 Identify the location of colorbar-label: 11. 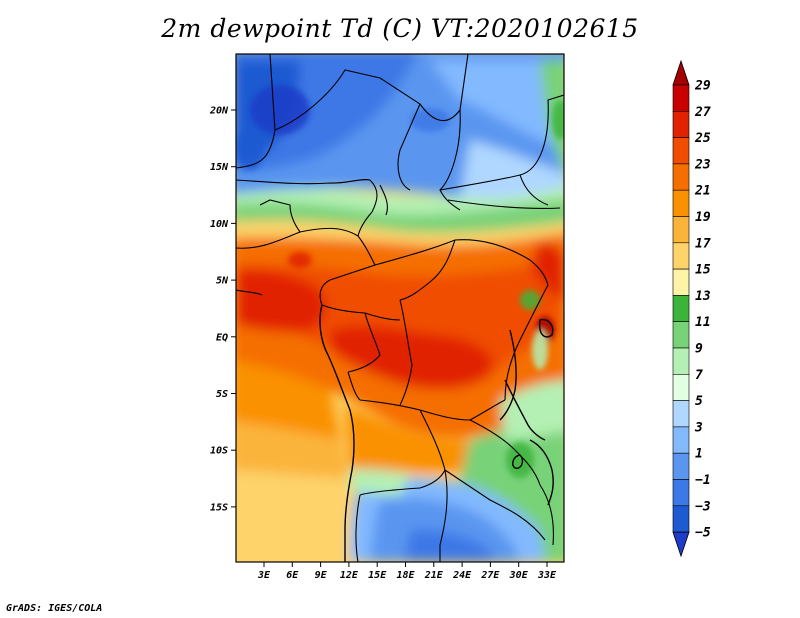
(703, 322).